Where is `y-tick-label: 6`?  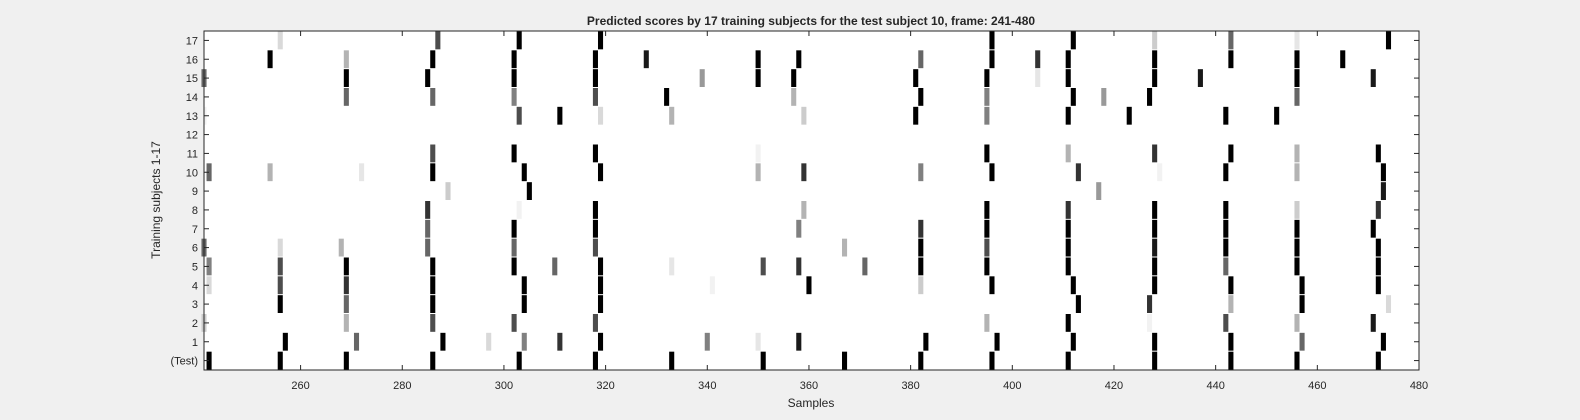
y-tick-label: 6 is located at coordinates (195, 249).